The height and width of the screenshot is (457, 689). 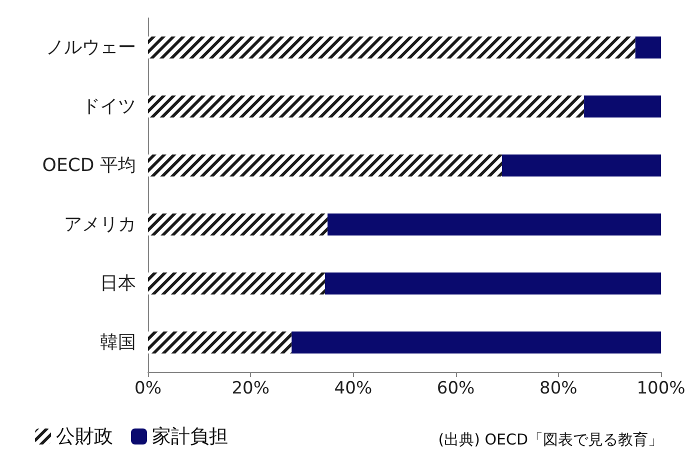 I want to click on x-tick-label: 20%, so click(x=251, y=388).